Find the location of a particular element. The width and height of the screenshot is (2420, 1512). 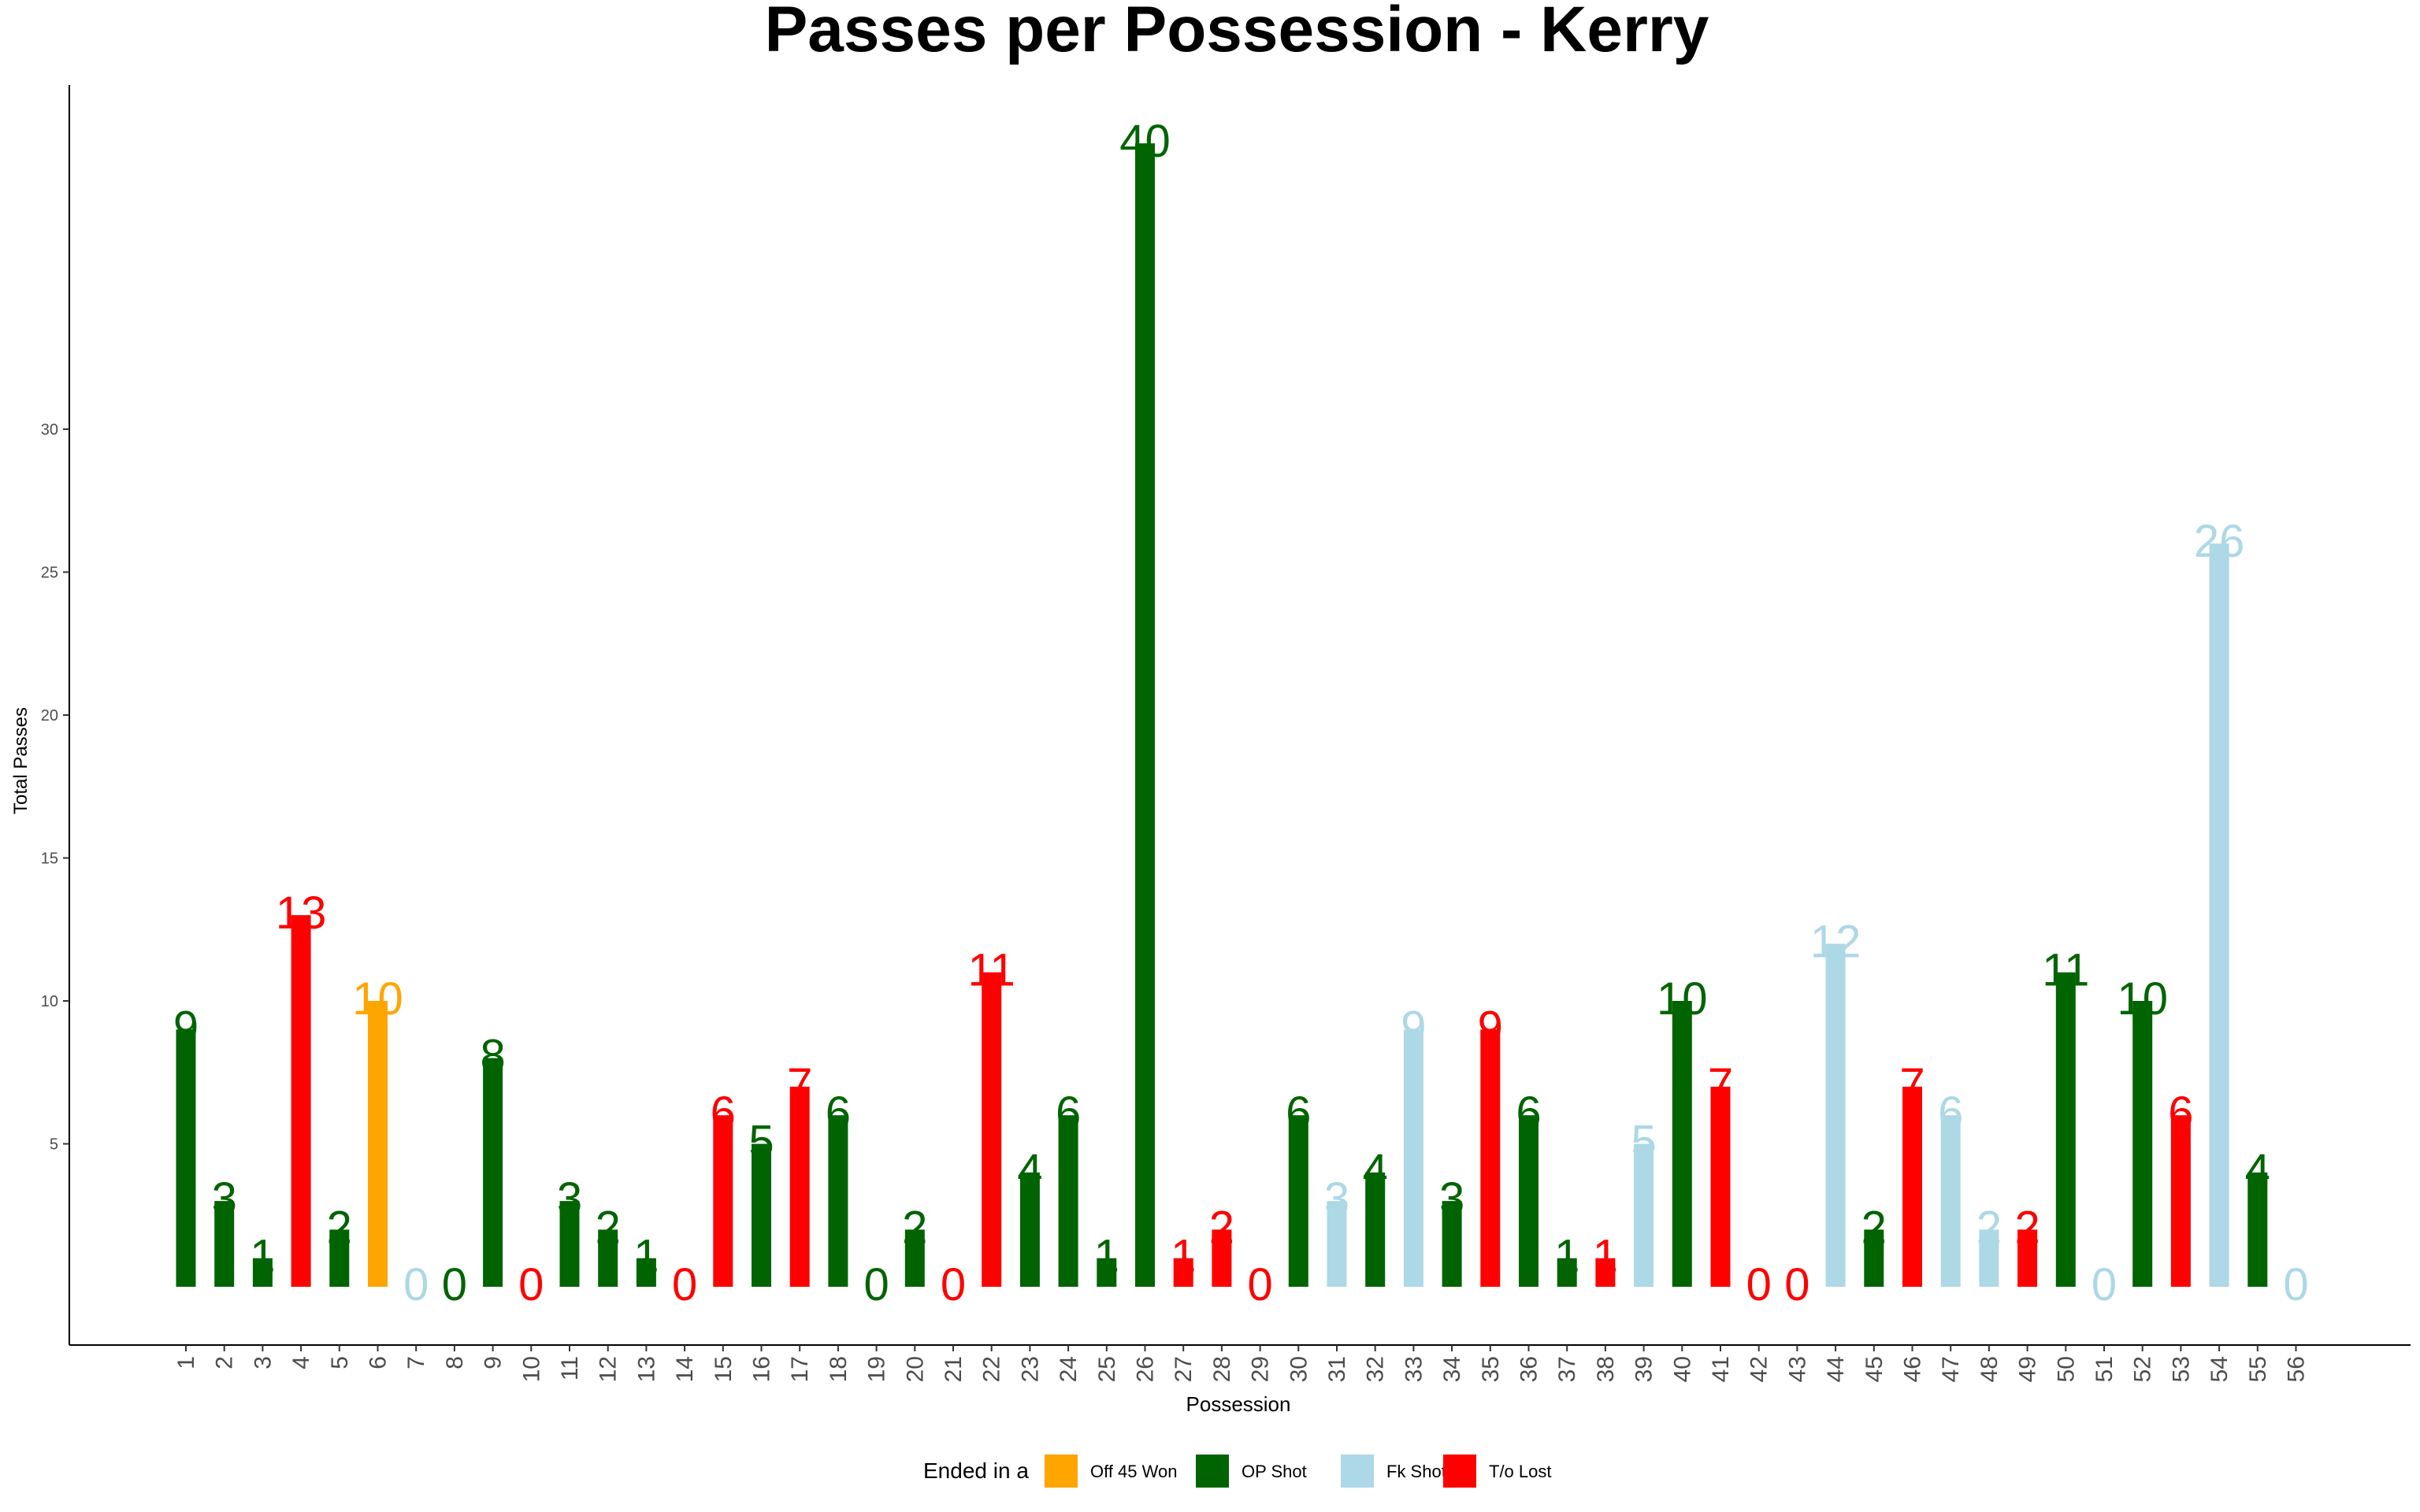

x-tick-label: 2 is located at coordinates (225, 1362).